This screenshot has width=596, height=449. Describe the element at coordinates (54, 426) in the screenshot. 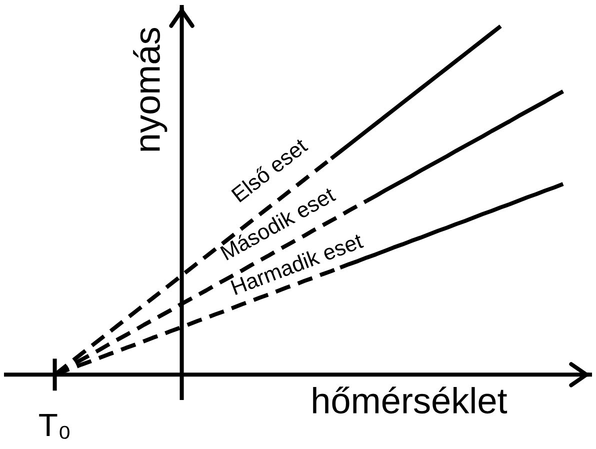

I see `text: T₀` at that location.